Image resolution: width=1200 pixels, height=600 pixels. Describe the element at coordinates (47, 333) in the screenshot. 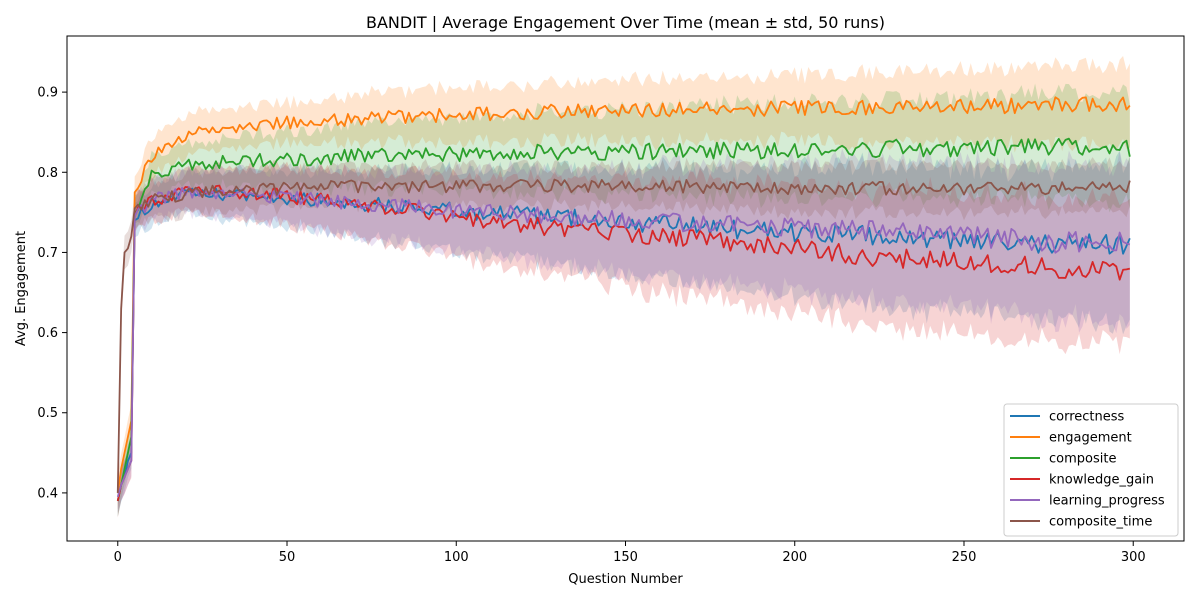

I see `y-tick-label: 0.6` at that location.